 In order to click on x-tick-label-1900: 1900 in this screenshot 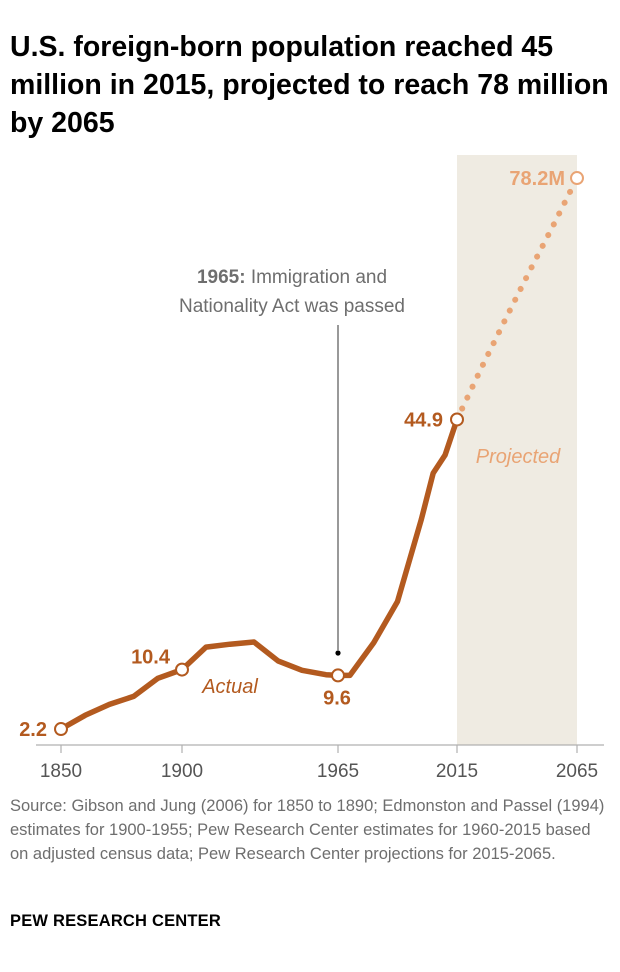, I will do `click(182, 771)`.